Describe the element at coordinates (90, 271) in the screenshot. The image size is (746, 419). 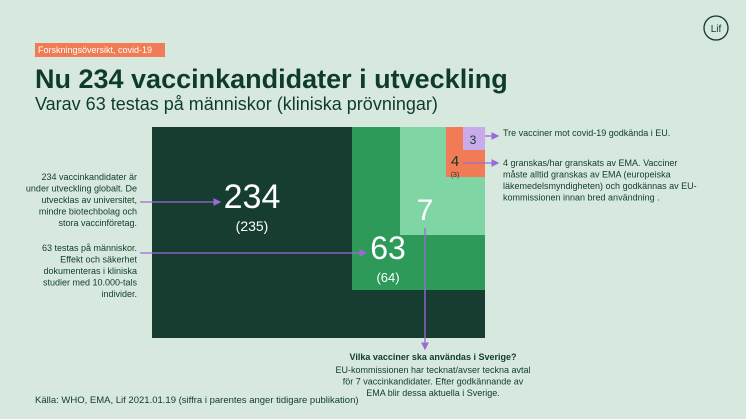
I see `annotation-line: dokumenteras i kliniska` at that location.